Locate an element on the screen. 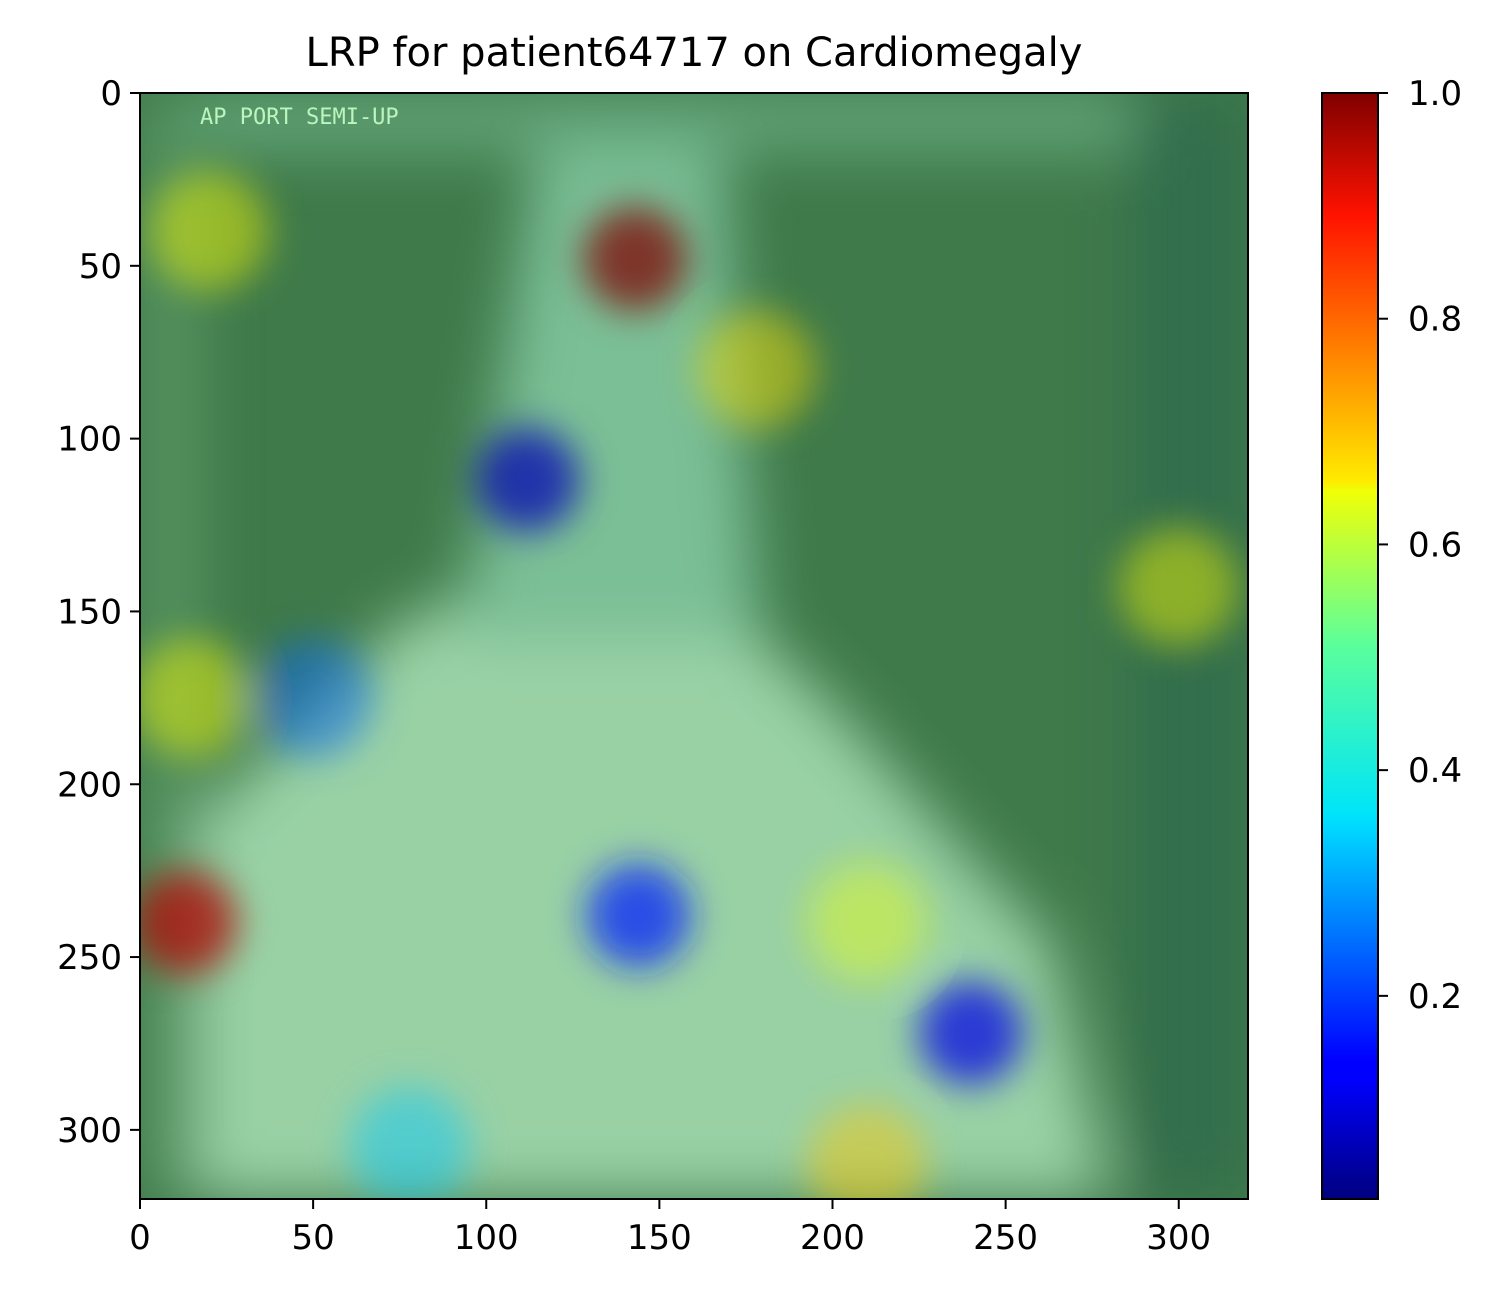  burned-in-text: AP PORT SEMI-UP is located at coordinates (299, 117).